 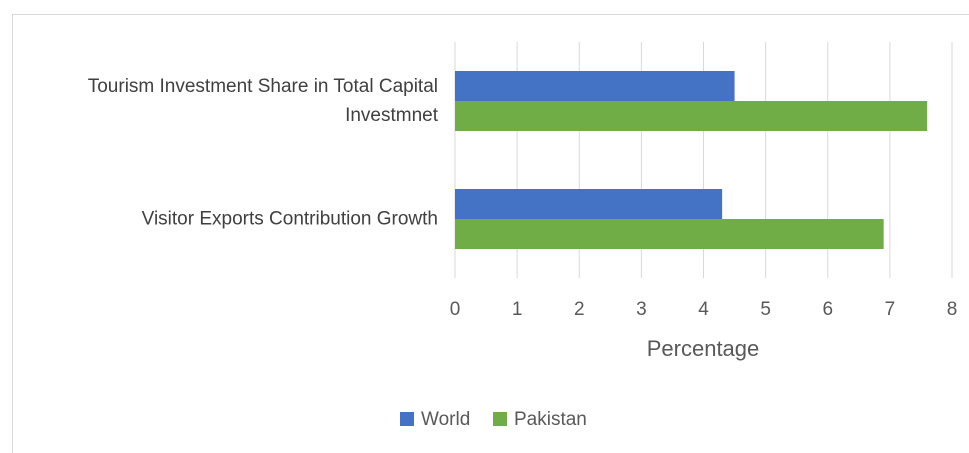 What do you see at coordinates (952, 309) in the screenshot?
I see `x-tick-label: 8` at bounding box center [952, 309].